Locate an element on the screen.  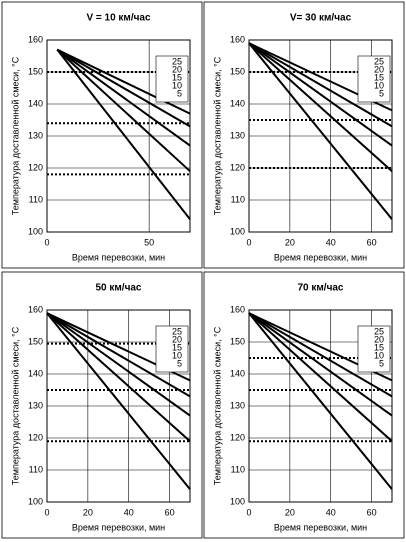
x-tick-label: 50 is located at coordinates (149, 242).